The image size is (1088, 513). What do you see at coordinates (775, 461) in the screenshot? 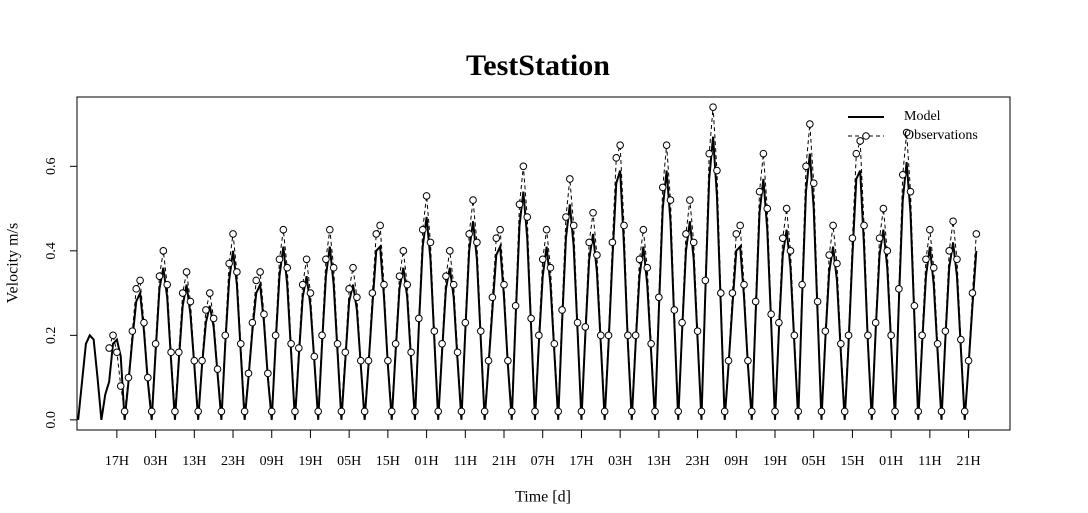
I see `x-tick-label: 19H` at bounding box center [775, 461].